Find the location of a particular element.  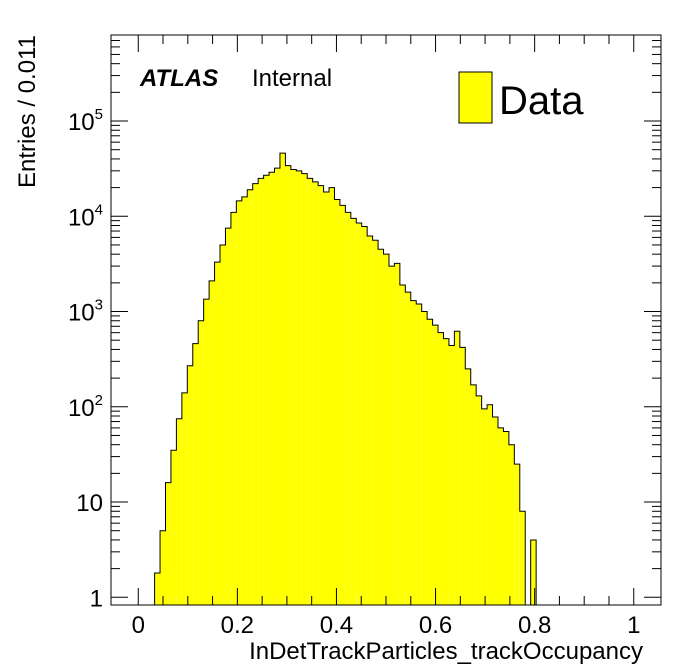

y-tick-label: 10³ is located at coordinates (85, 312).